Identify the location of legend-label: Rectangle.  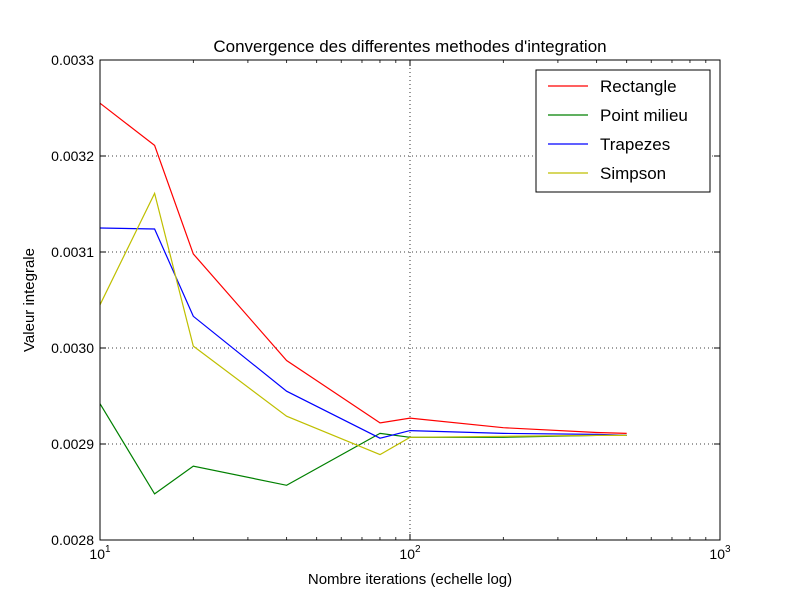
(638, 86).